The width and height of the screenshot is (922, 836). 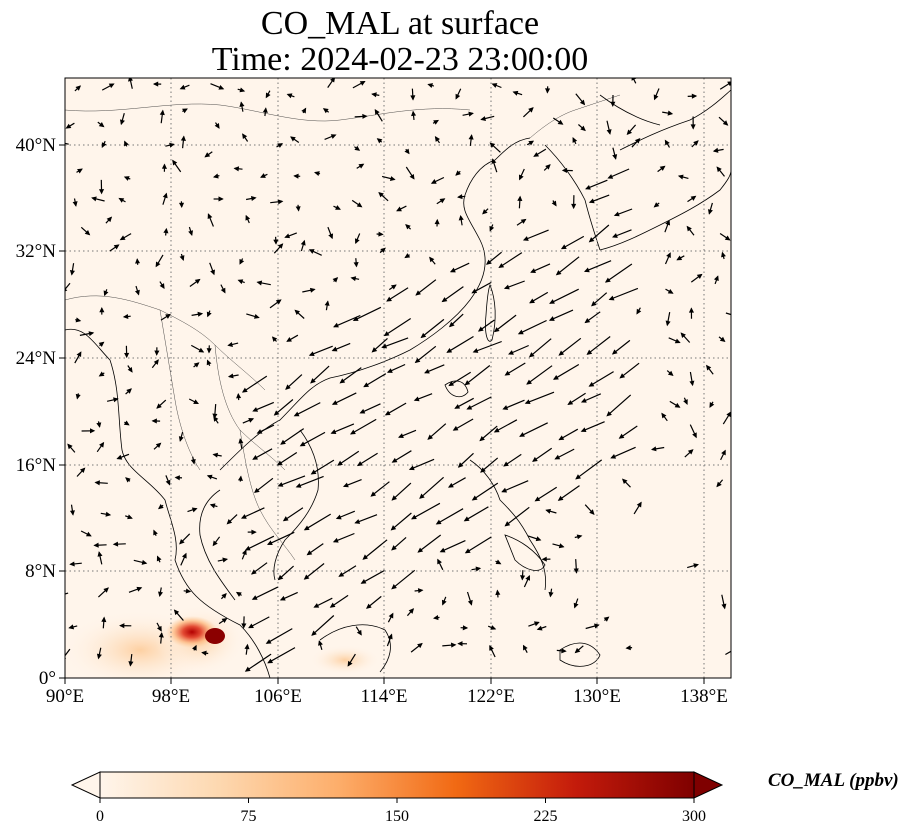 I want to click on y-tick-label: 24°N, so click(x=36, y=358).